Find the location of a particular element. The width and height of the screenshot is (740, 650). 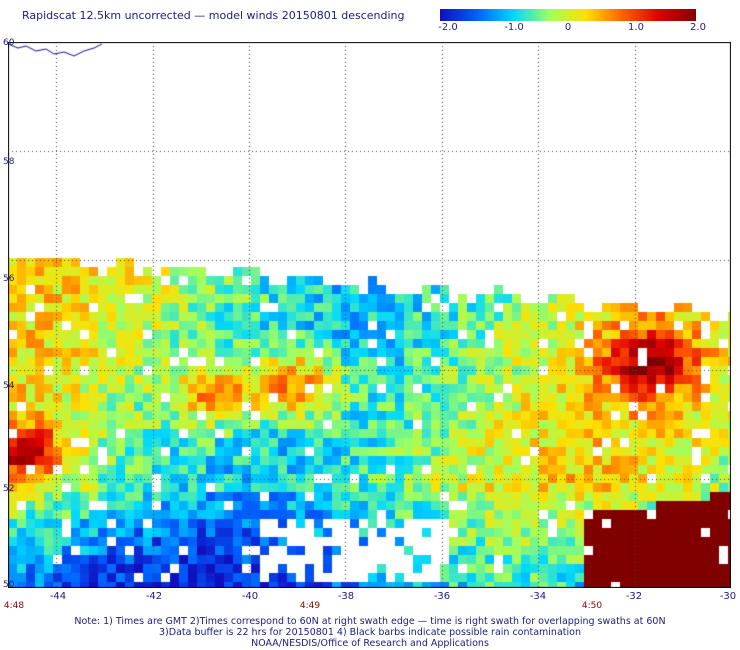

lat-label-58: 58 is located at coordinates (9, 162).